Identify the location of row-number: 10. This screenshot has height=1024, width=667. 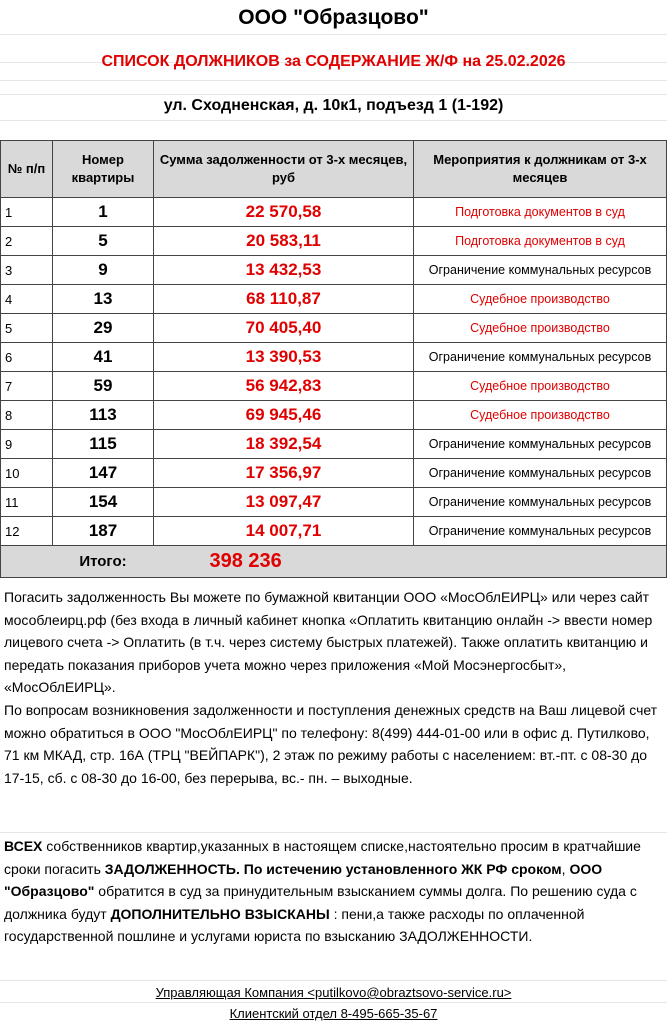
(26, 473).